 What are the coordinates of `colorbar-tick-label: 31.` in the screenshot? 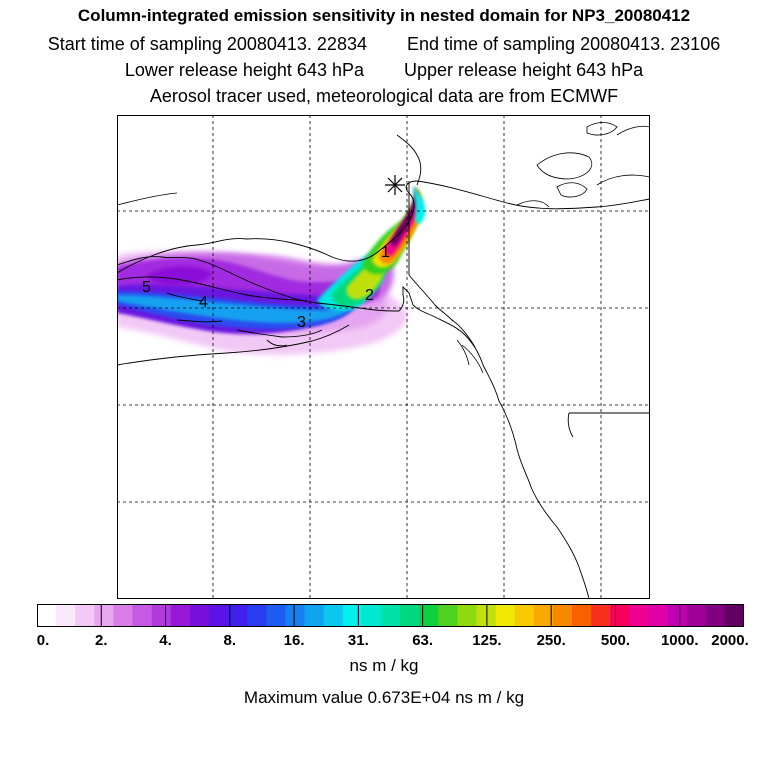 It's located at (358, 640).